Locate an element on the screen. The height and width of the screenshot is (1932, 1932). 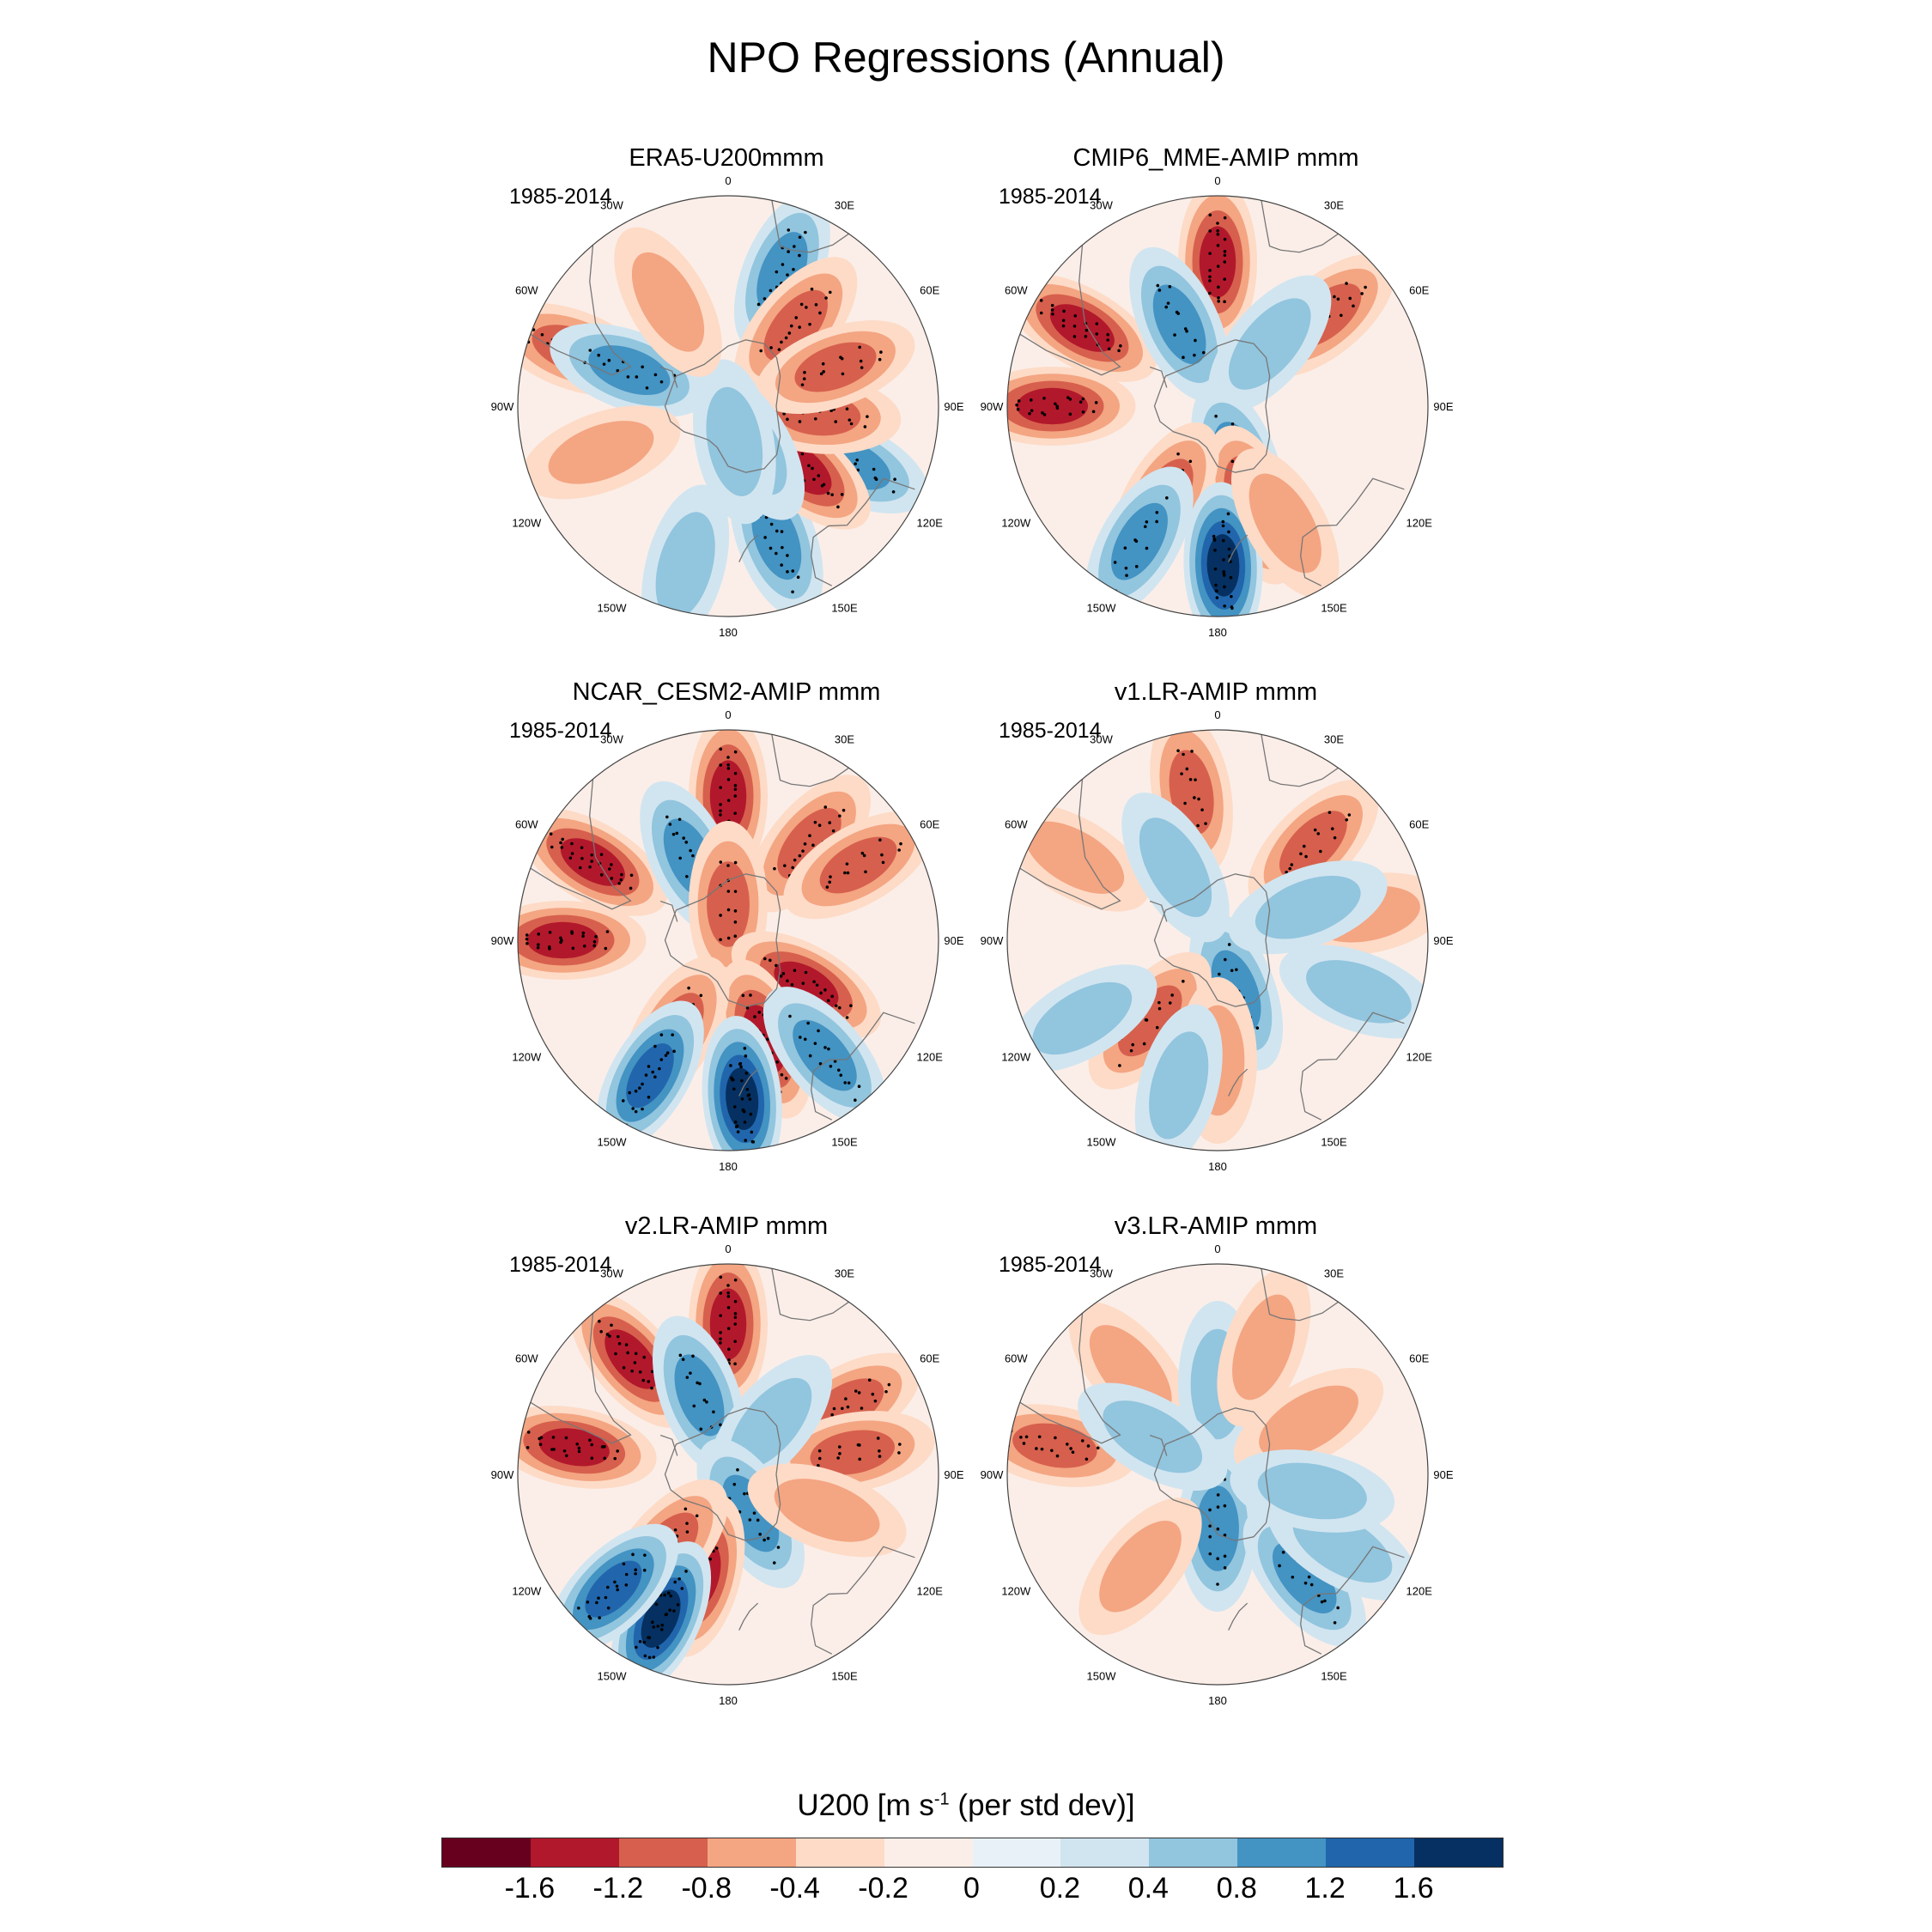
longitude-label: 180 is located at coordinates (1217, 1700).